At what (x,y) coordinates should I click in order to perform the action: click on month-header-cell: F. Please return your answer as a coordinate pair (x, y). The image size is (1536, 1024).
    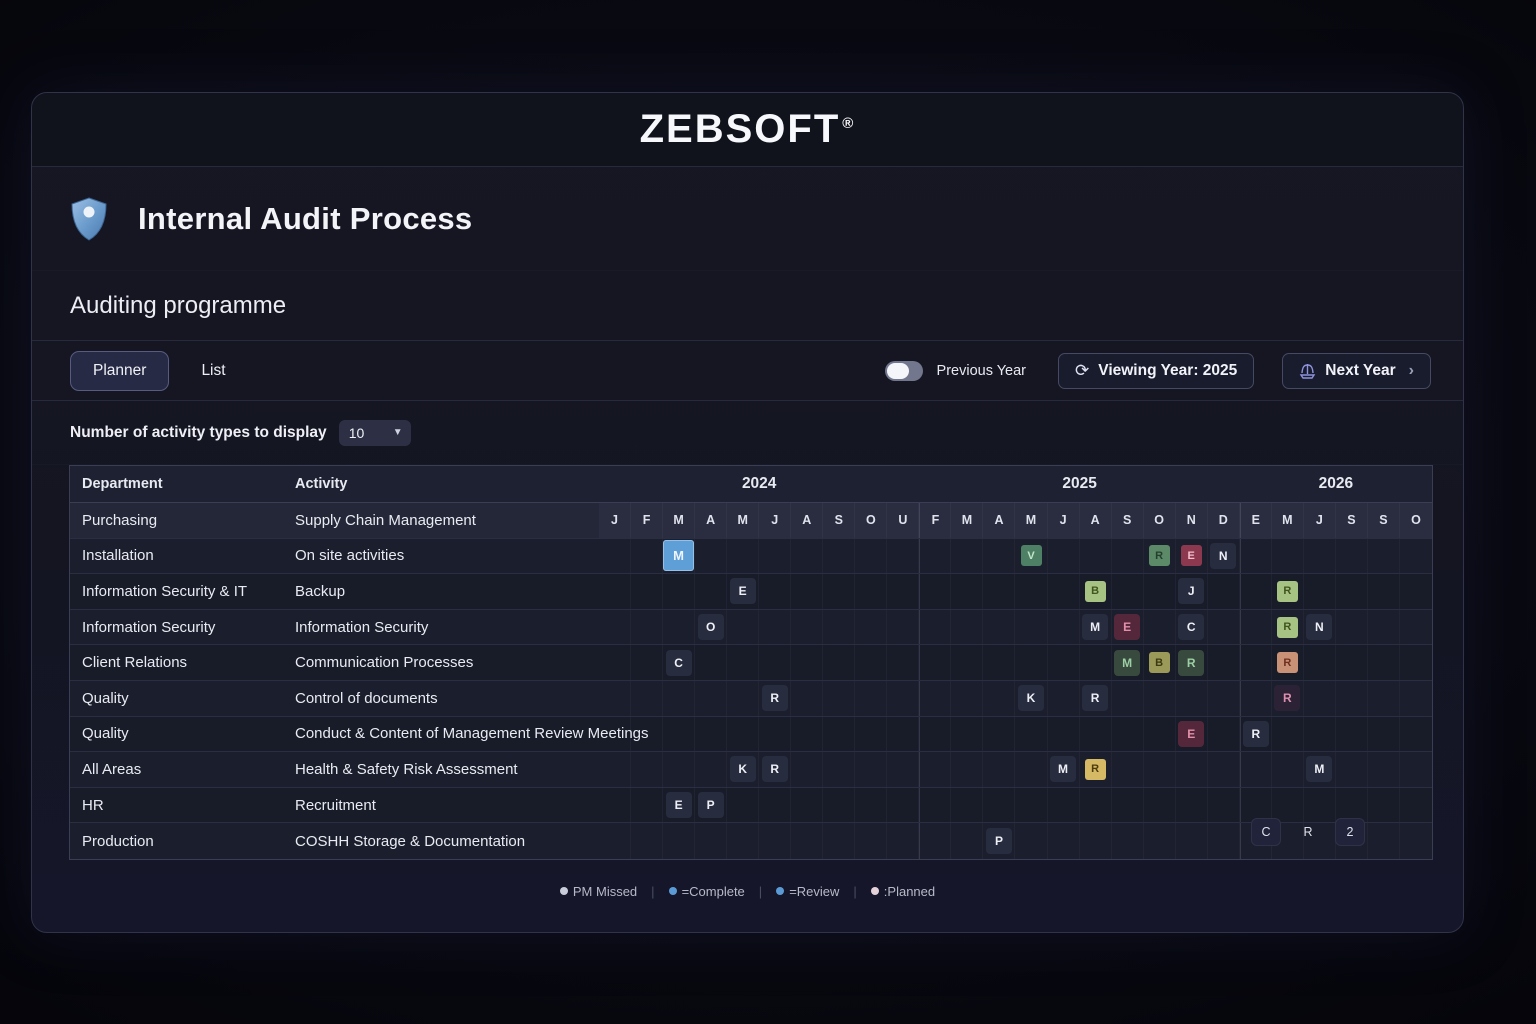
    Looking at the image, I should click on (647, 520).